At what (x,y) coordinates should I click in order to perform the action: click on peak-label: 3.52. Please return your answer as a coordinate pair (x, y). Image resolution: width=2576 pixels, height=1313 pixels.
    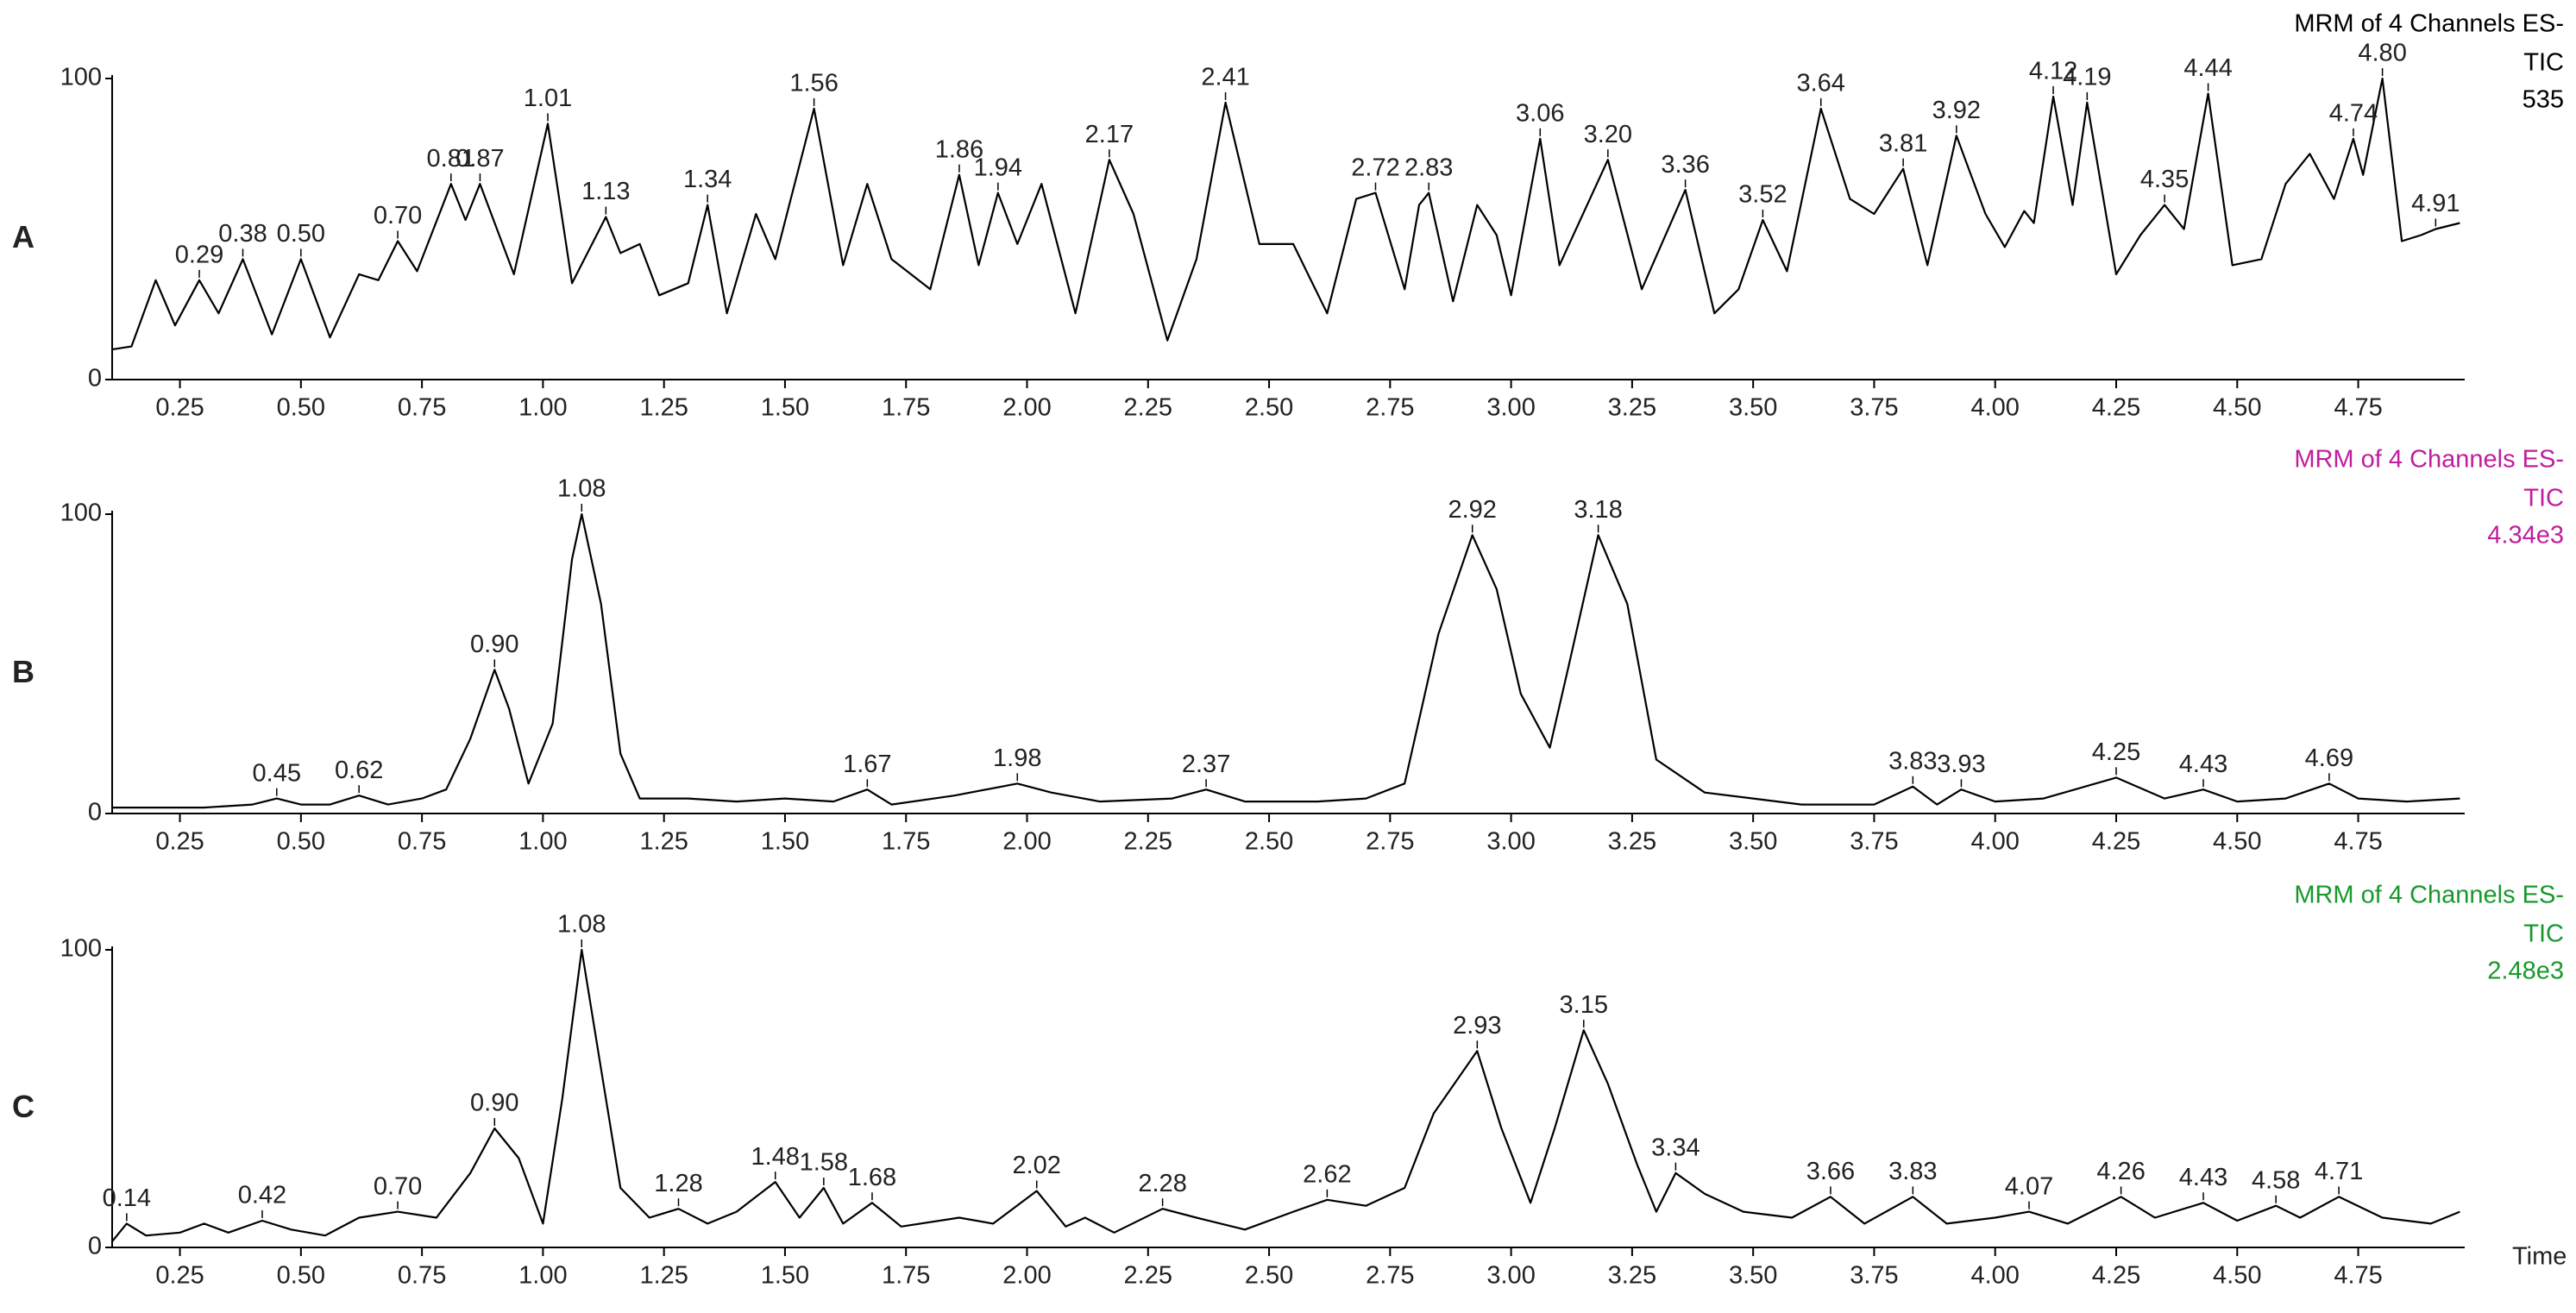
    Looking at the image, I should click on (1762, 195).